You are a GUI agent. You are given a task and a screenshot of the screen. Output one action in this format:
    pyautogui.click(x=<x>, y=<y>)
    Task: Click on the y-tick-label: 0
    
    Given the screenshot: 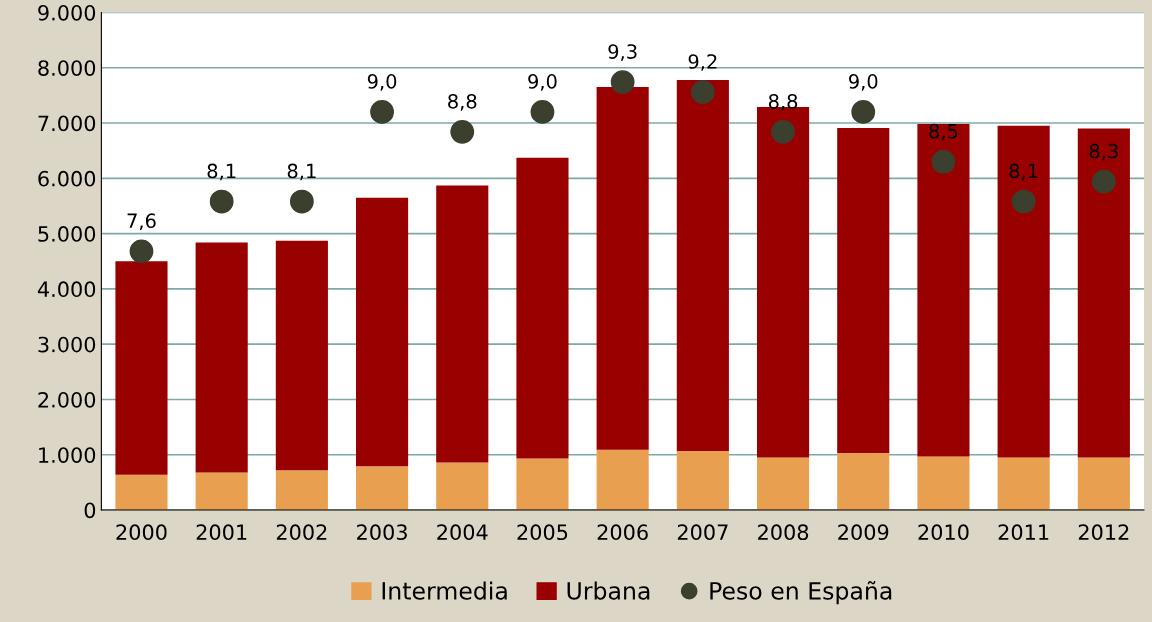 What is the action you would take?
    pyautogui.click(x=90, y=510)
    